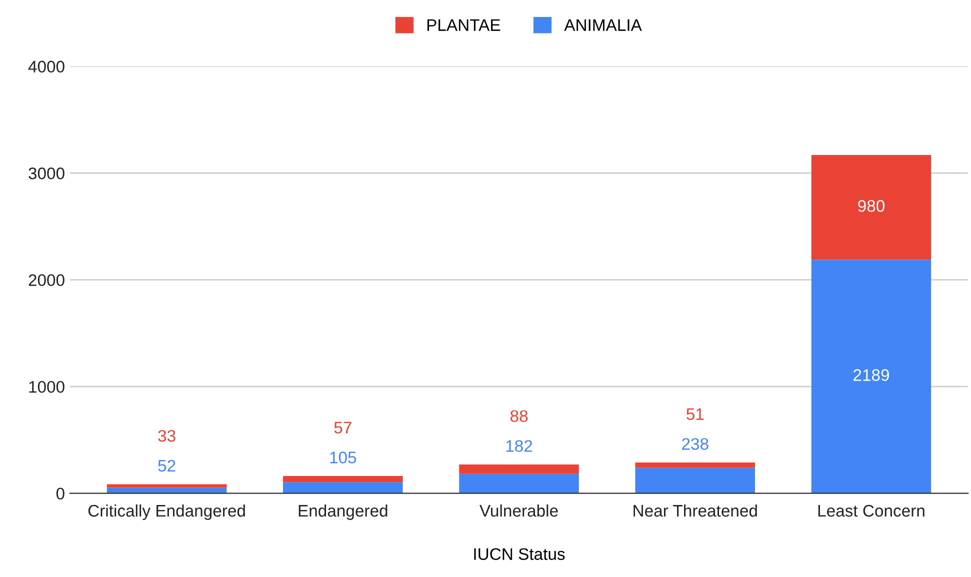 This screenshot has height=577, width=971. I want to click on data-label: 33, so click(167, 436).